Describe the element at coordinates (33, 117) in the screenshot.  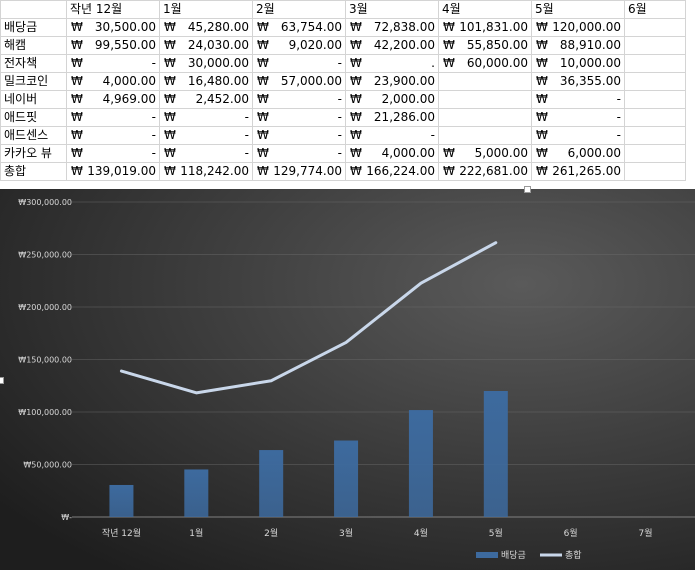
I see `row-label-cell: 애드핏` at that location.